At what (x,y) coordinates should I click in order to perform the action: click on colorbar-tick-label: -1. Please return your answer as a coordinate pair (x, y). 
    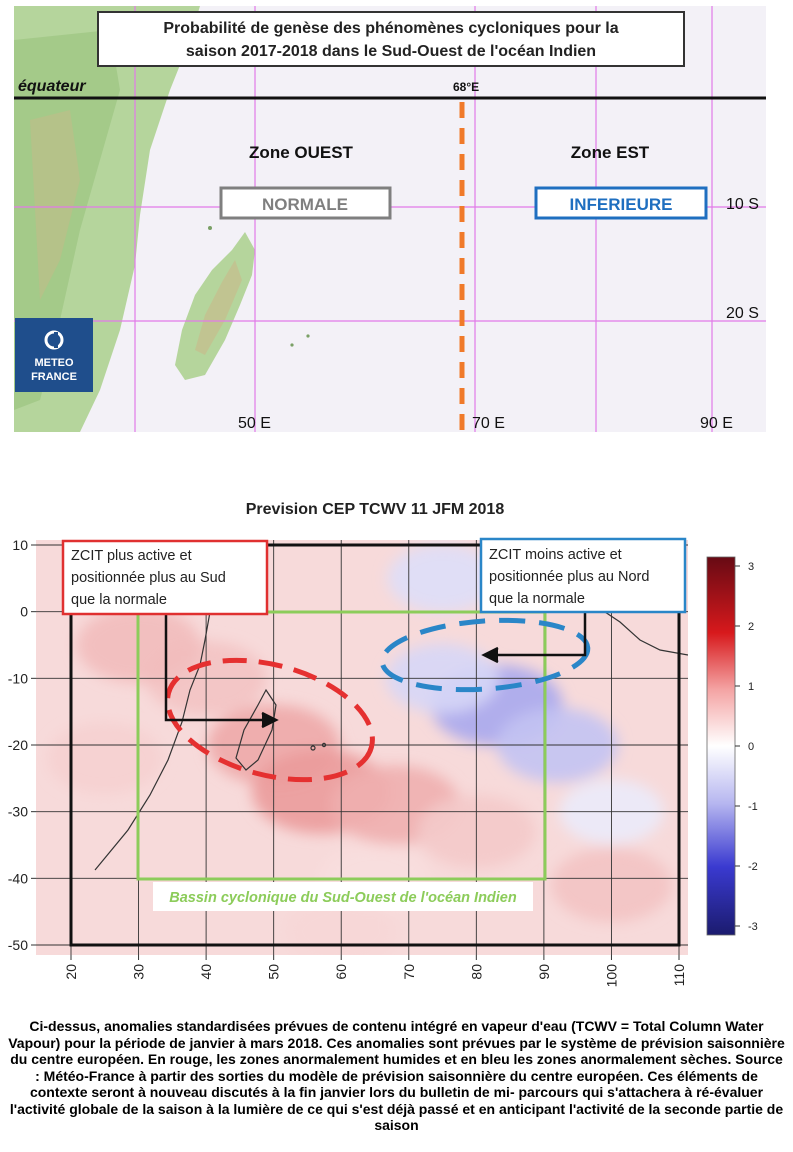
    Looking at the image, I should click on (753, 807).